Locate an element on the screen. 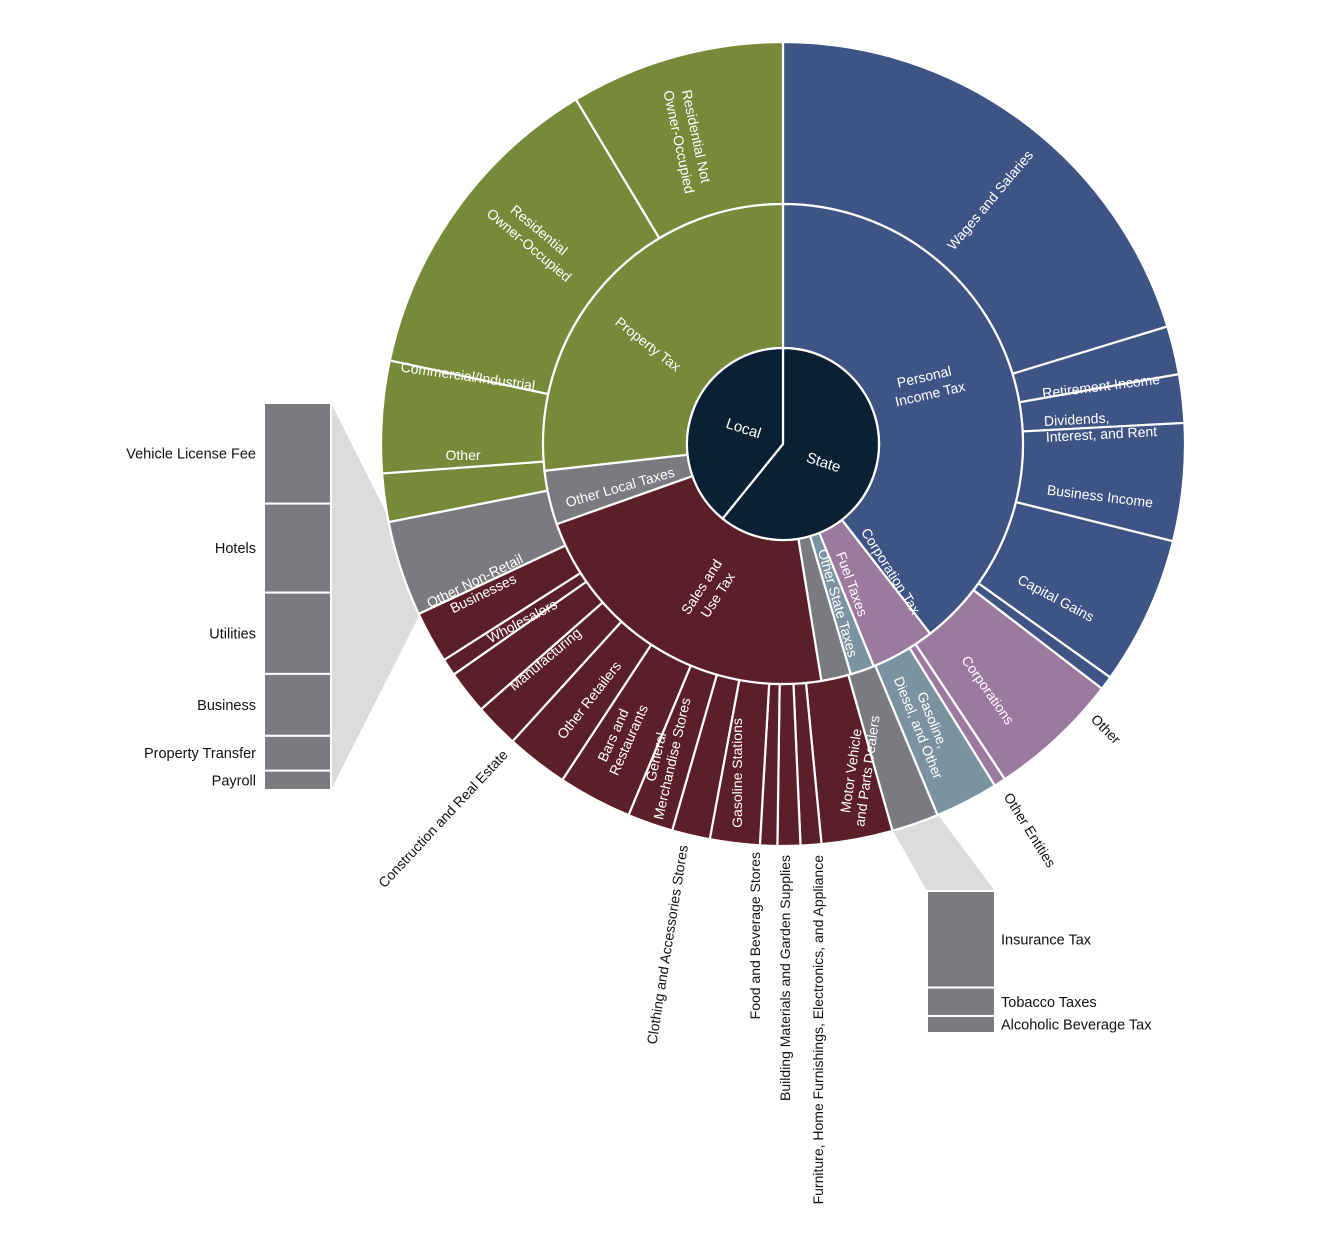 The height and width of the screenshot is (1247, 1320). other-local-bar-hotels is located at coordinates (297, 548).